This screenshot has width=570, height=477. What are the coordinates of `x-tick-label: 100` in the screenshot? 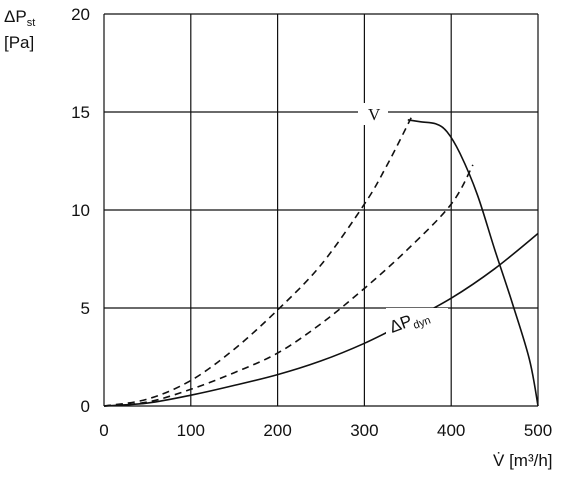 It's located at (191, 430).